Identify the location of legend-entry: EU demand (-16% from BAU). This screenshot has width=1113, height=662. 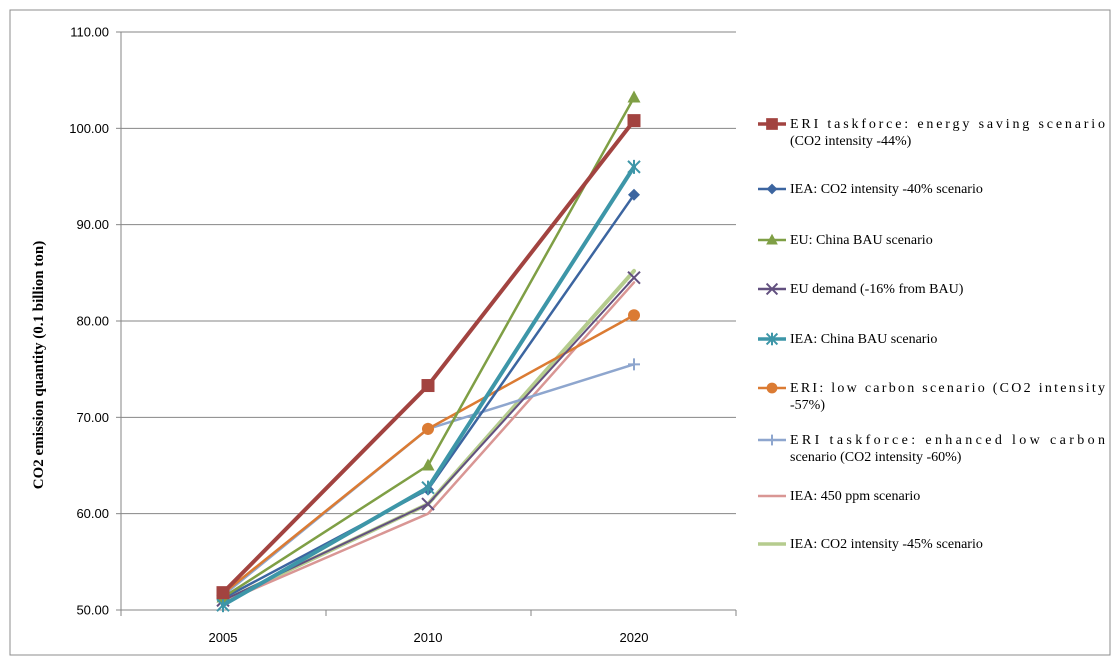
(861, 289).